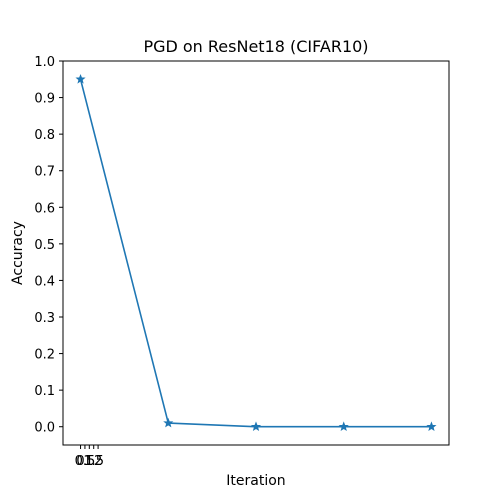 Image resolution: width=500 pixels, height=500 pixels. I want to click on x-tick-label: 0, so click(80, 461).